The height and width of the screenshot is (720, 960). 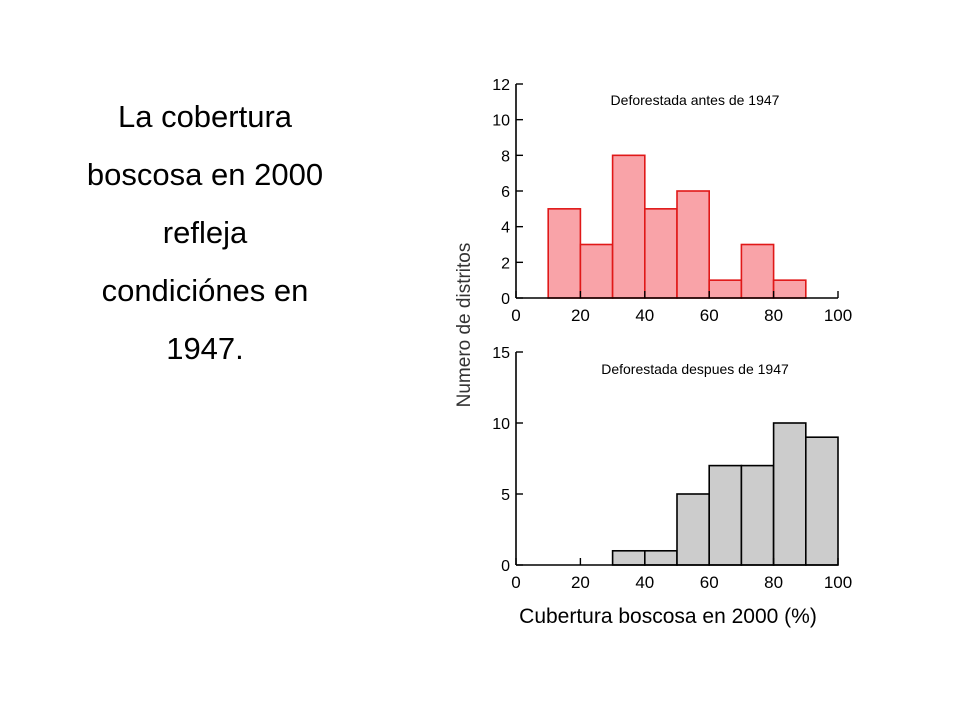 What do you see at coordinates (515, 582) in the screenshot?
I see `bottom-x-tick-label: 0` at bounding box center [515, 582].